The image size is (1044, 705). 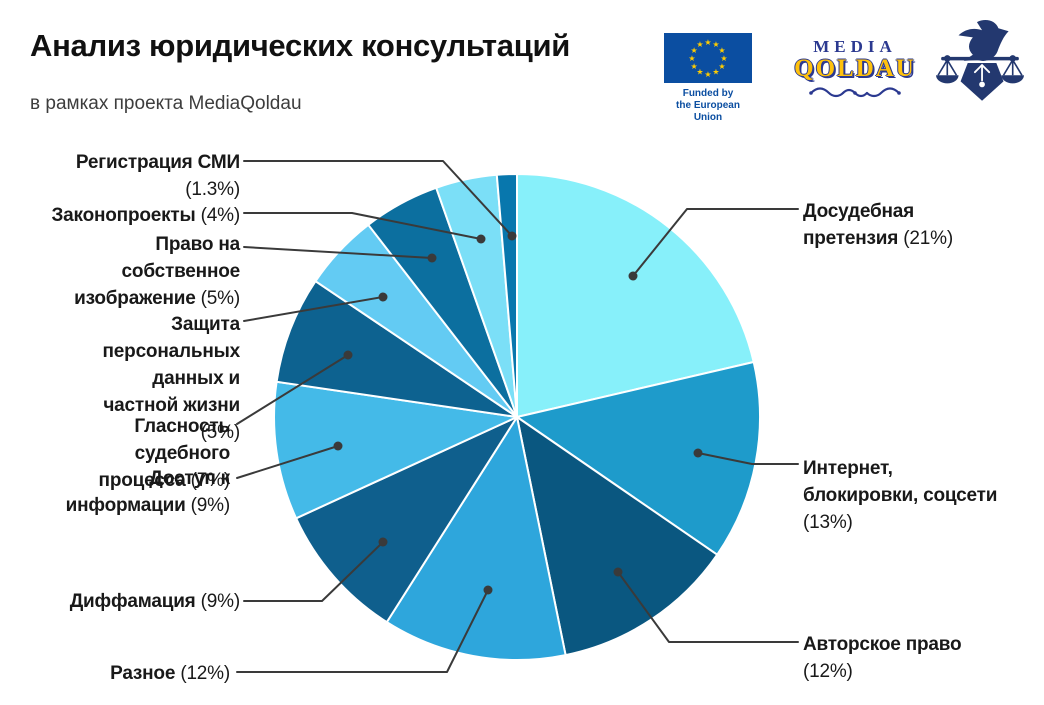 I want to click on eu-flag-icon: ★ ★★★★★★★★★★★, so click(x=708, y=58).